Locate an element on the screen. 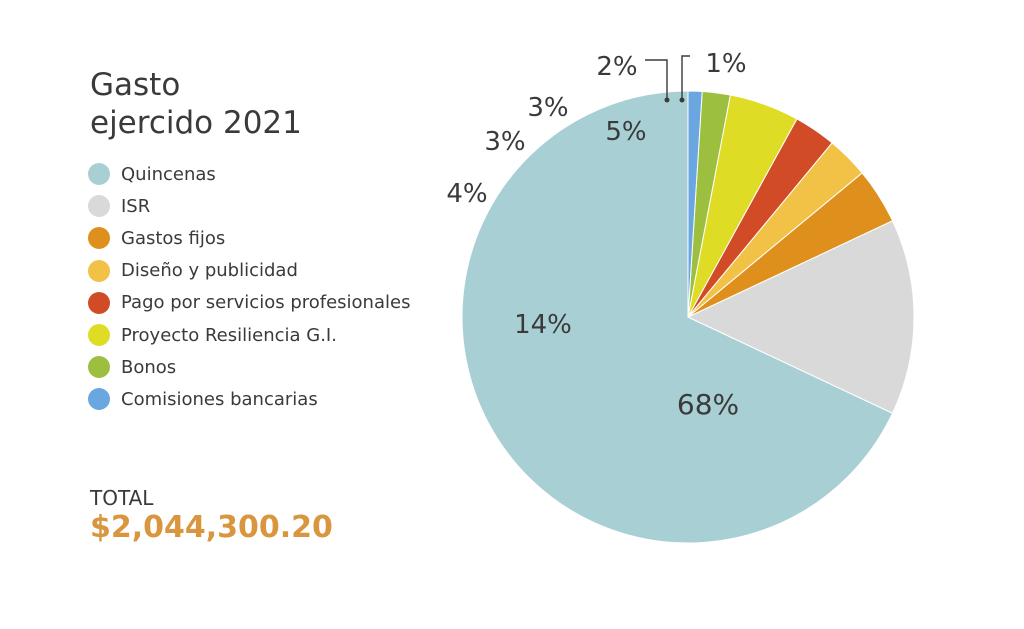 The image size is (1024, 629). slice-label-7: 1% is located at coordinates (725, 64).